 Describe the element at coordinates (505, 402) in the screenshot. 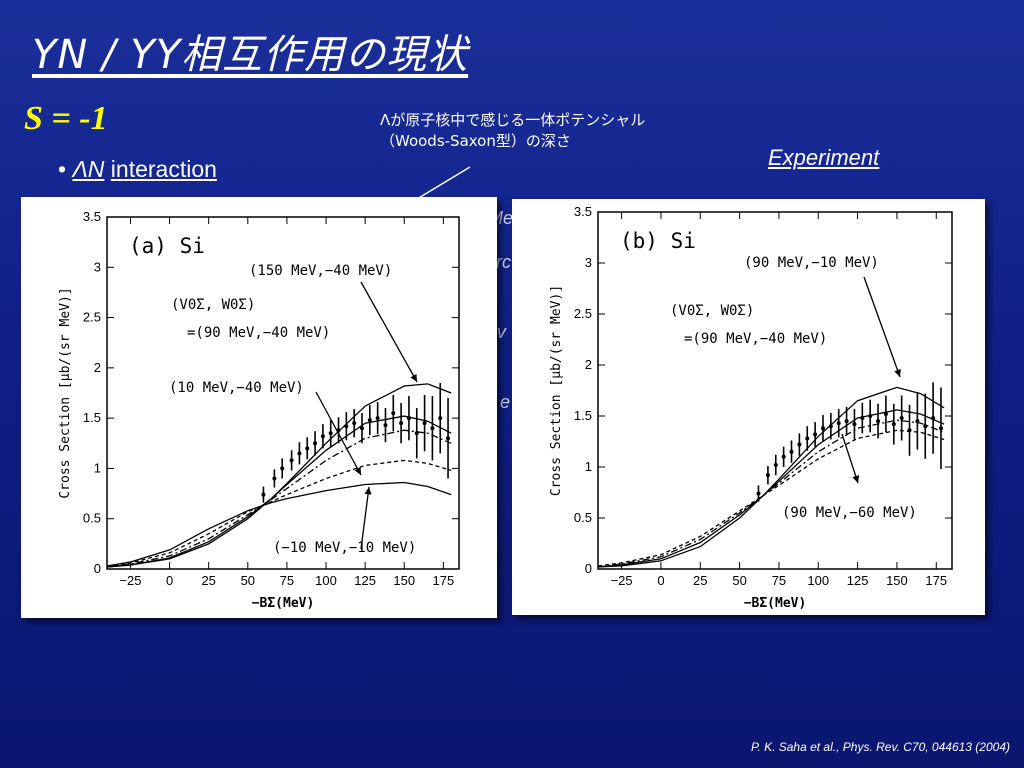

I see `partial-text-4: e` at that location.